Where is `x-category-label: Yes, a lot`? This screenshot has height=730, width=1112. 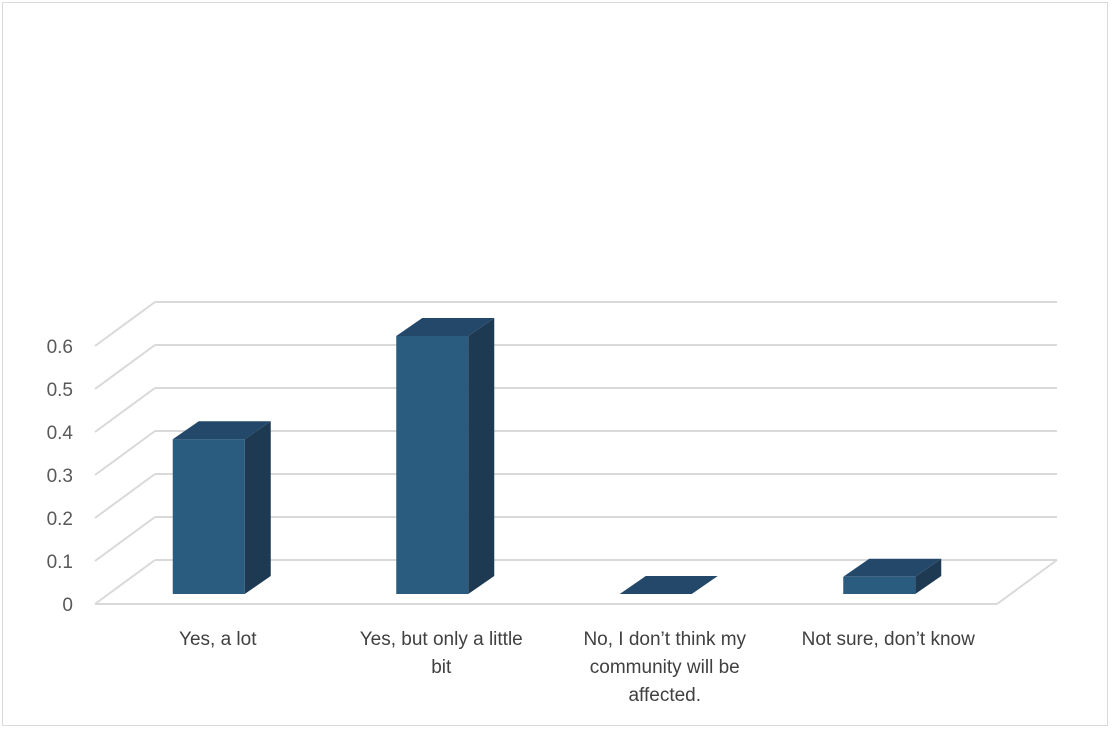 x-category-label: Yes, a lot is located at coordinates (218, 639).